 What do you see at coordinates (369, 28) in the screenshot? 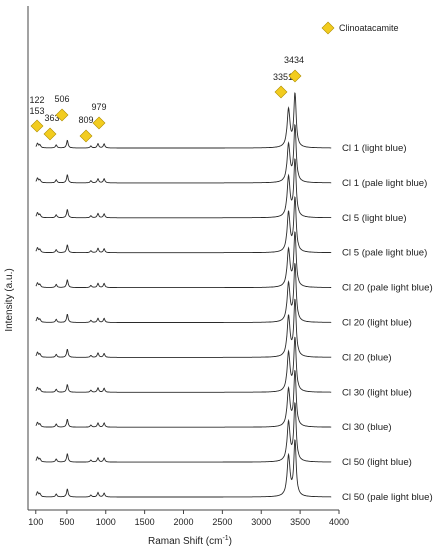
I see `legend-label: Clinoatacamite` at bounding box center [369, 28].